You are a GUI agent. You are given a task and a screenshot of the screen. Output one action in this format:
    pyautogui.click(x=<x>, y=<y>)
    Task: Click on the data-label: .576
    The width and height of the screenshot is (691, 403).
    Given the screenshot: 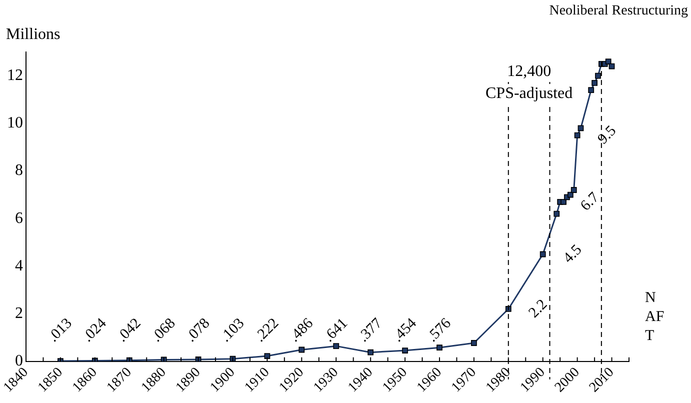 What is the action you would take?
    pyautogui.click(x=439, y=330)
    